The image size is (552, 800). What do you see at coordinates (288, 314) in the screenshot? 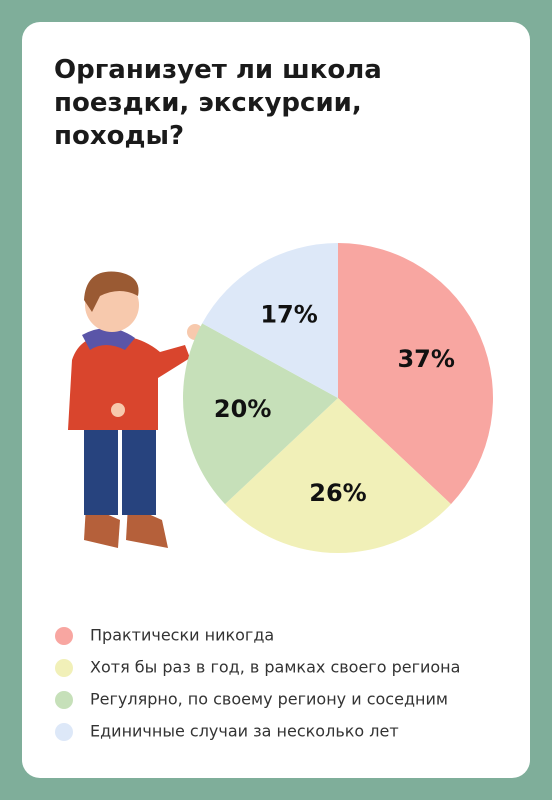
I see `data-label: 17%` at bounding box center [288, 314].